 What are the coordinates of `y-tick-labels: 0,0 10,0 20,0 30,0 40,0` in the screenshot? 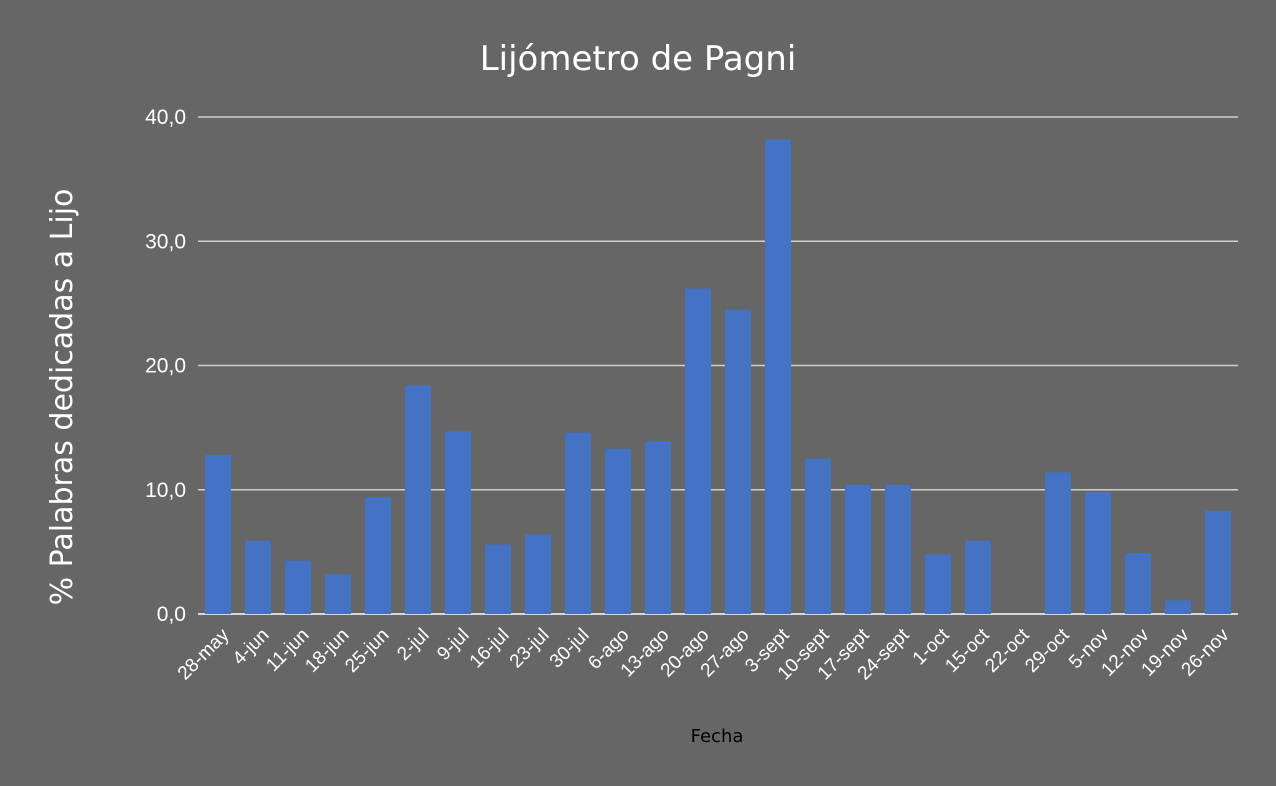 It's located at (165, 366).